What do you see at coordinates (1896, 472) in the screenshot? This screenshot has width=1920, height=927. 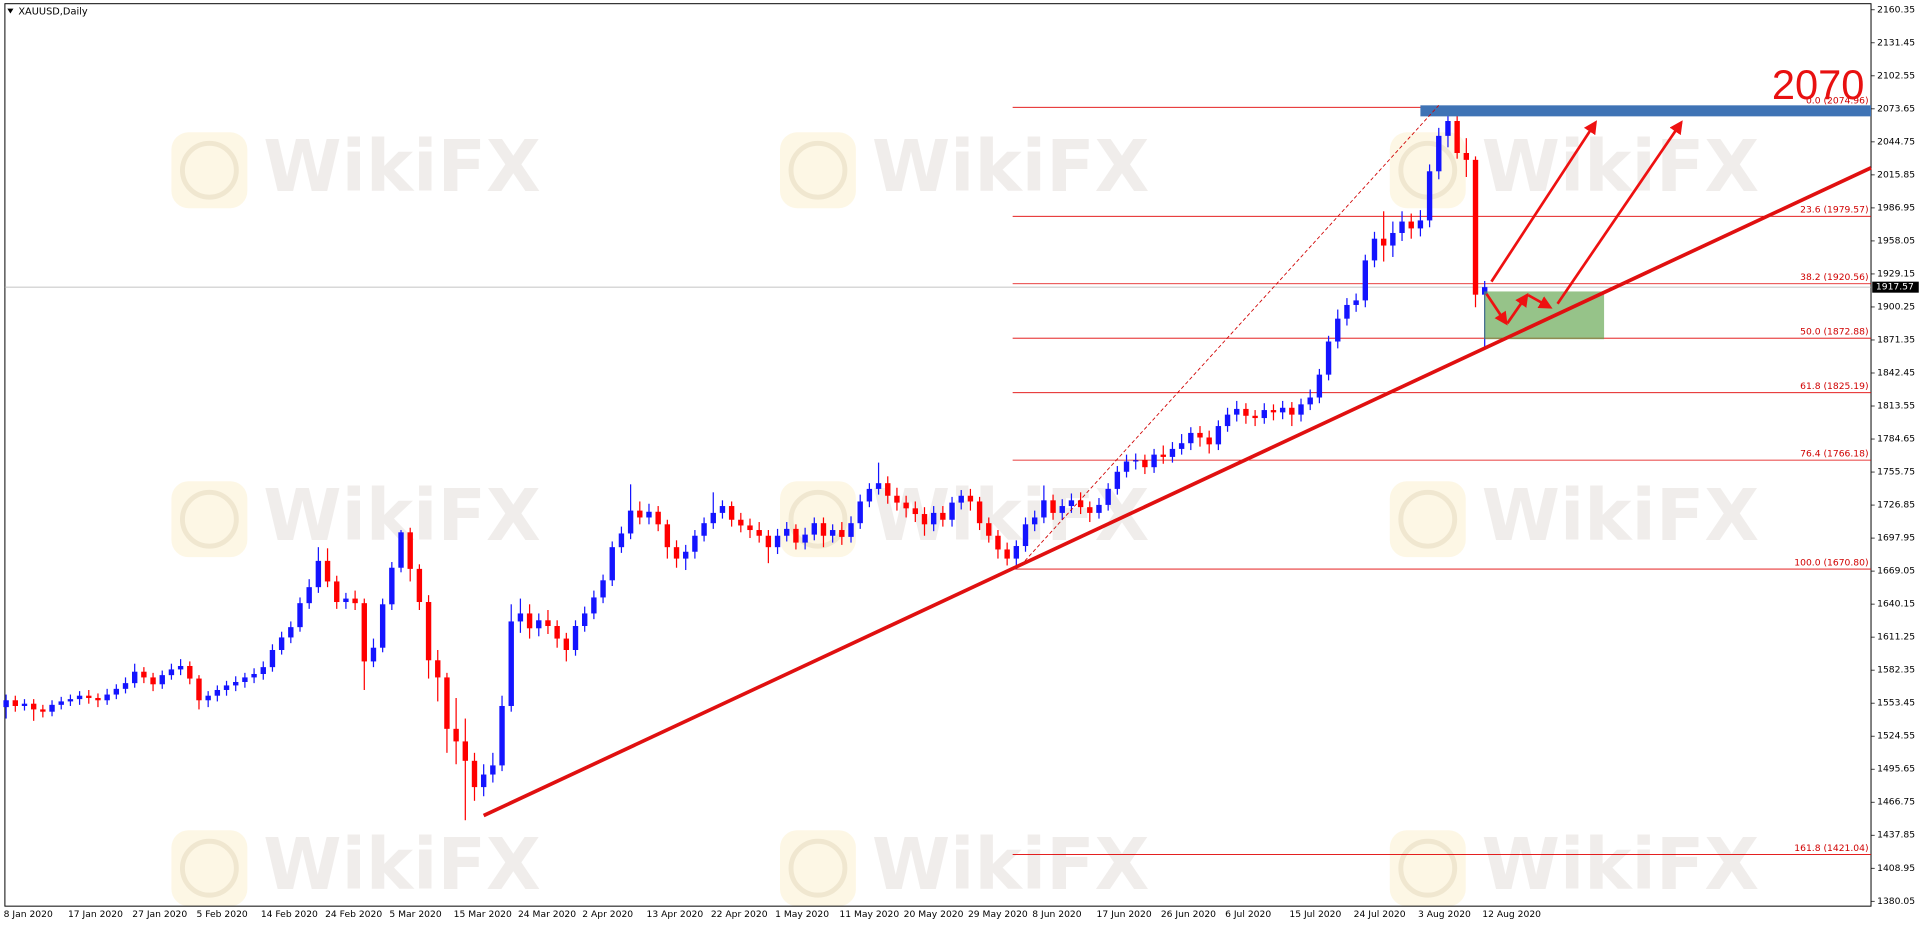 I see `y-tick-label: 1755.75` at bounding box center [1896, 472].